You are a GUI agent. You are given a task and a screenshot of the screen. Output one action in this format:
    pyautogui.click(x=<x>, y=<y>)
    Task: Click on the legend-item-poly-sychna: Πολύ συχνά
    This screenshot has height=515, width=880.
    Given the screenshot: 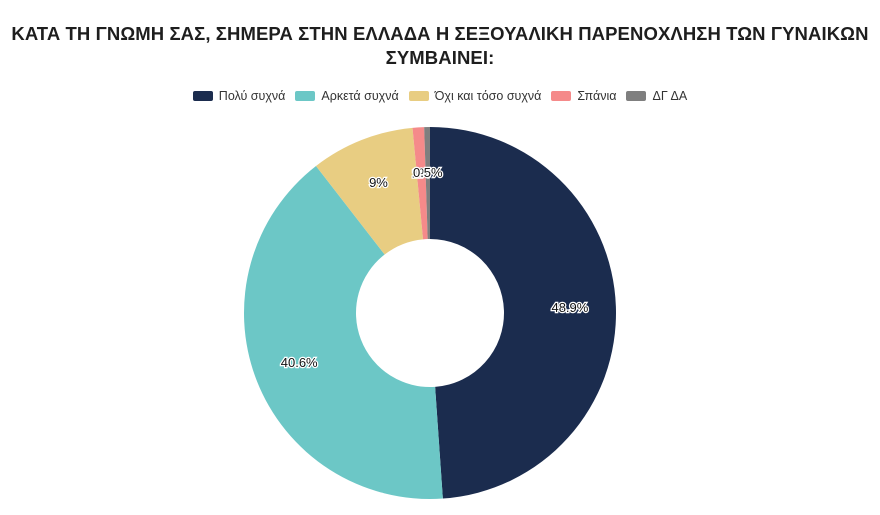 What is the action you would take?
    pyautogui.click(x=239, y=96)
    